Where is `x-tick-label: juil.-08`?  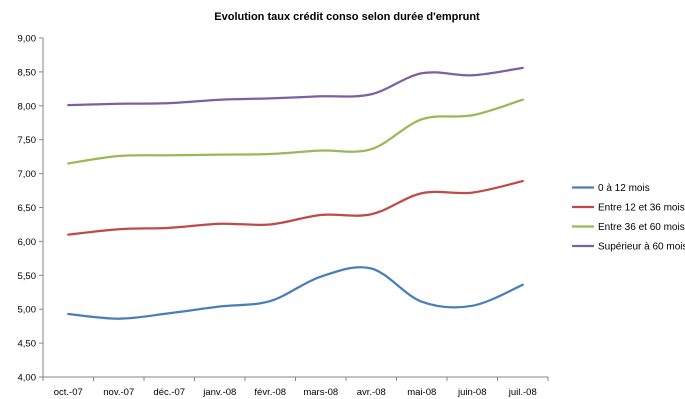
x-tick-label: juil.-08 is located at coordinates (522, 392).